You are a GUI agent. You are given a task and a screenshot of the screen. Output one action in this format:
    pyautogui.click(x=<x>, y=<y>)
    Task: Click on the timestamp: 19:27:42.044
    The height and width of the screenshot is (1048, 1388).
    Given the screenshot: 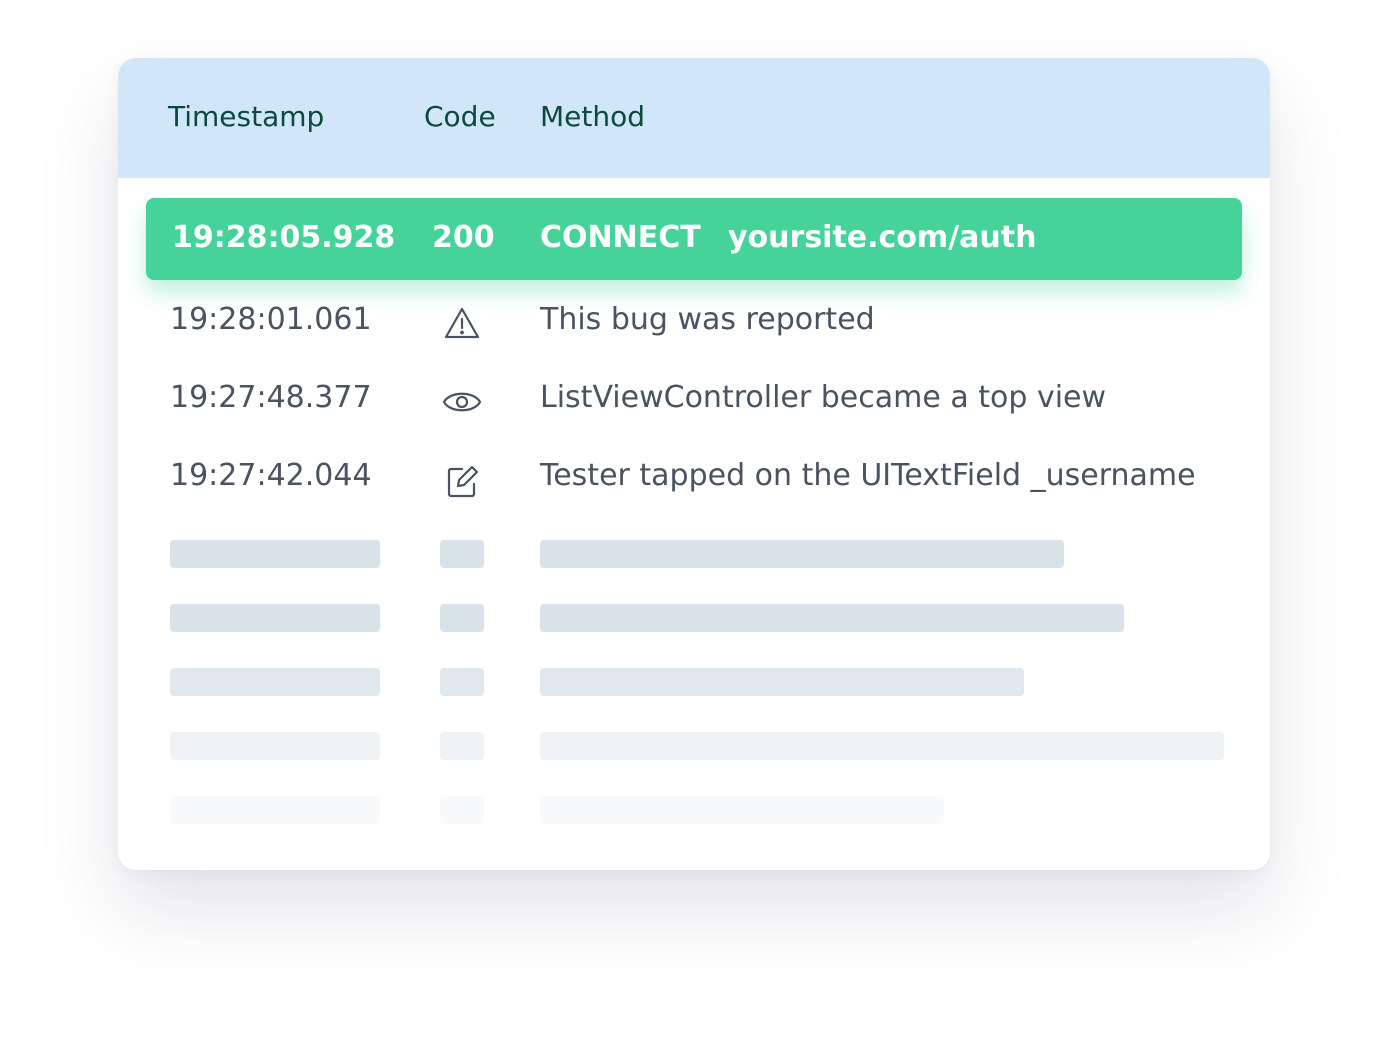 What is the action you would take?
    pyautogui.click(x=271, y=475)
    